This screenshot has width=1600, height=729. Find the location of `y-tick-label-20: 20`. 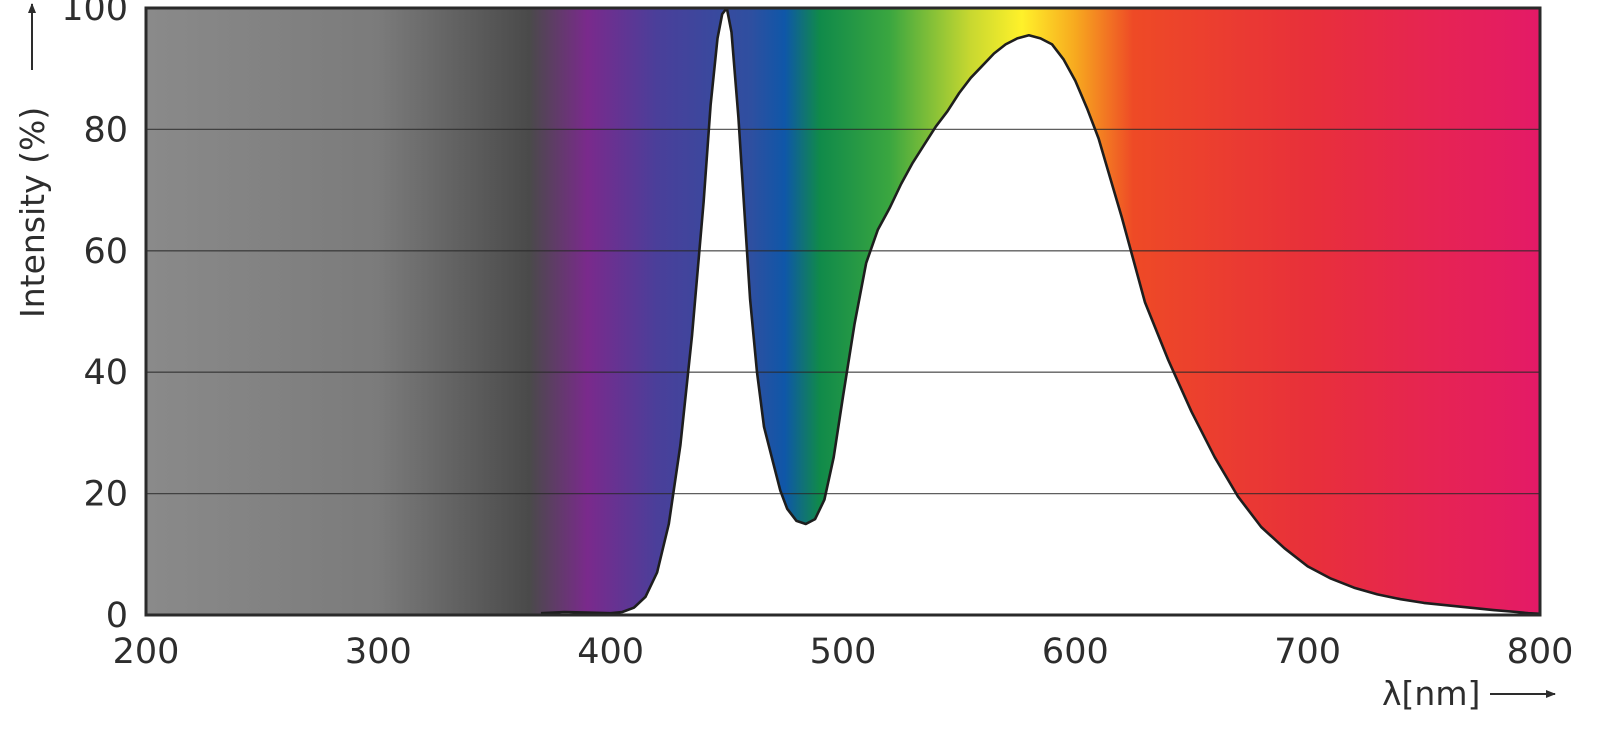

y-tick-label-20: 20 is located at coordinates (105, 495).